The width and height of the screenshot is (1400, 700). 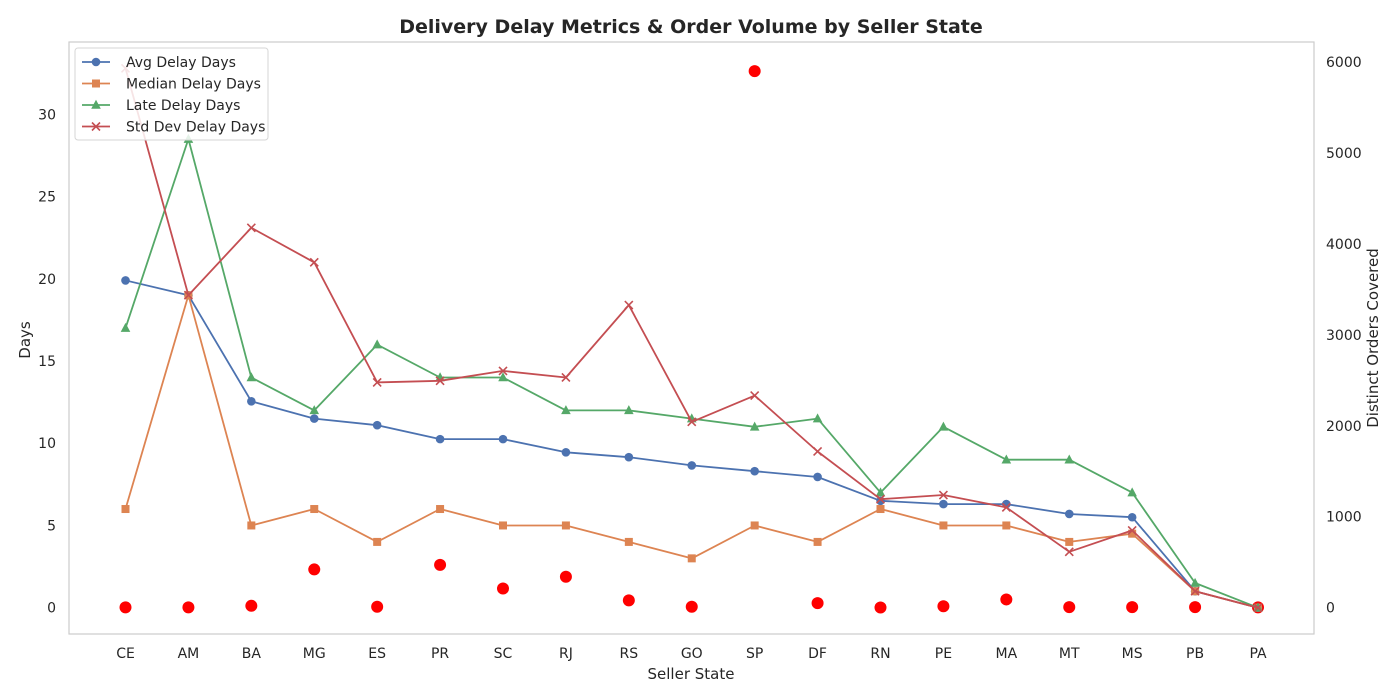 I want to click on legend-item: Median Delay Days, so click(x=171, y=85).